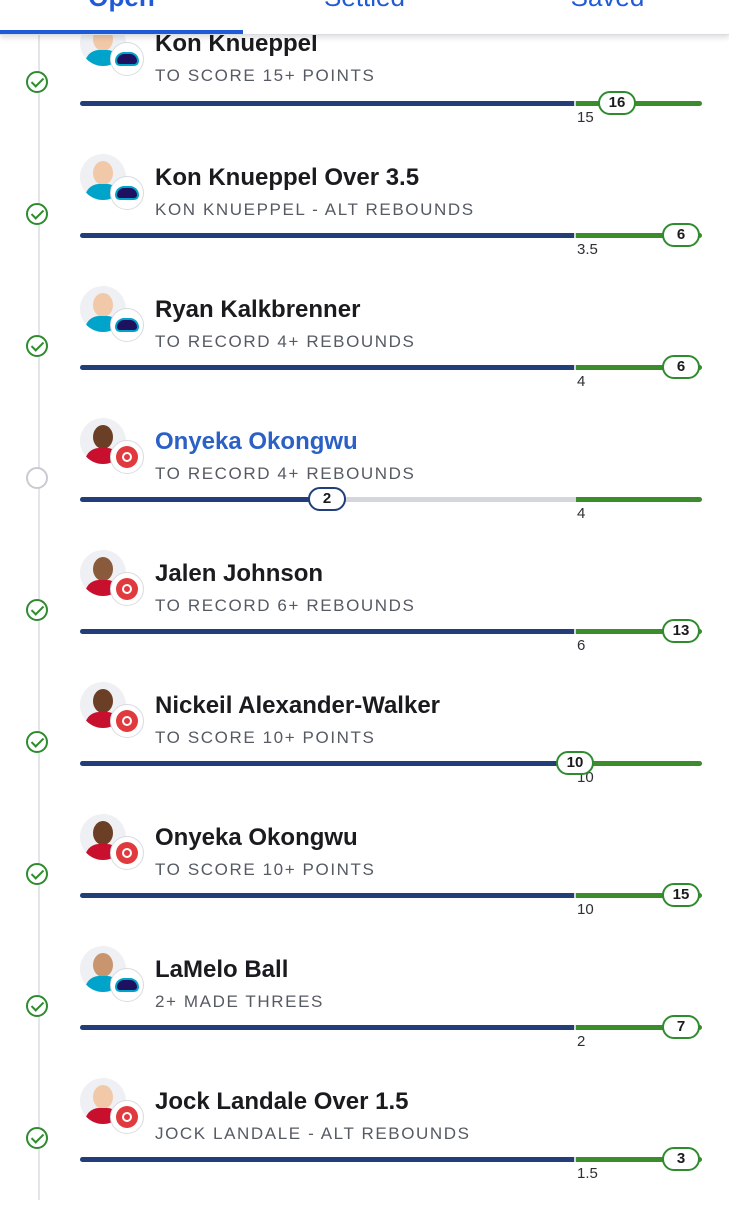 The height and width of the screenshot is (1206, 729). What do you see at coordinates (607, 15) in the screenshot?
I see `tab-saved: Saved` at bounding box center [607, 15].